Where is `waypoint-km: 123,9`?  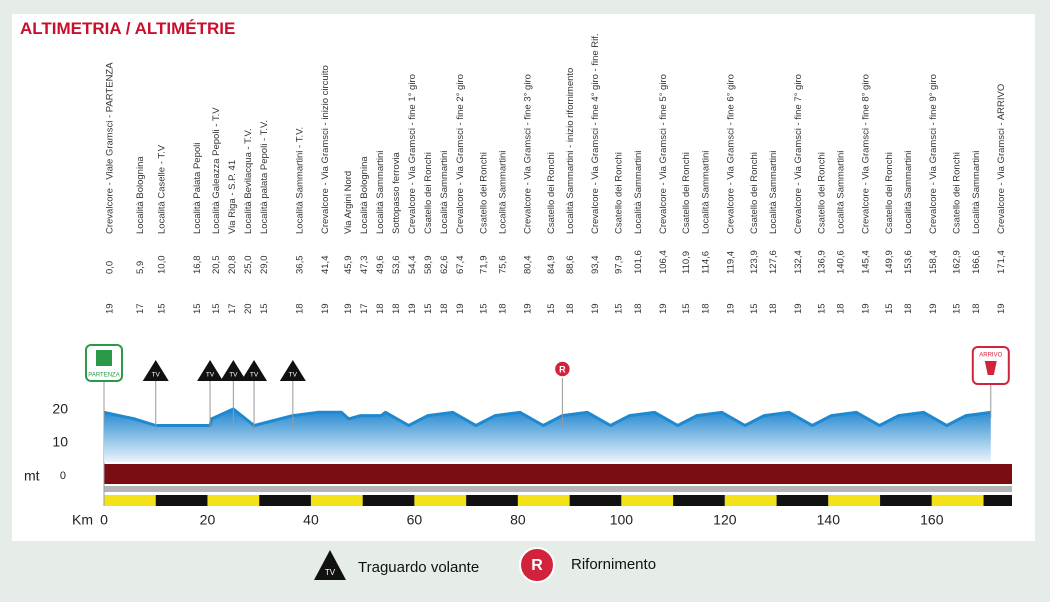
waypoint-km: 123,9 is located at coordinates (754, 262).